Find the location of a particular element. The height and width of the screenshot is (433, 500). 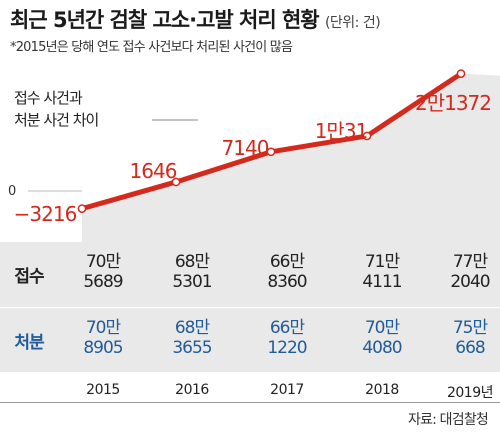

table-cell: 70만 8905 is located at coordinates (103, 338).